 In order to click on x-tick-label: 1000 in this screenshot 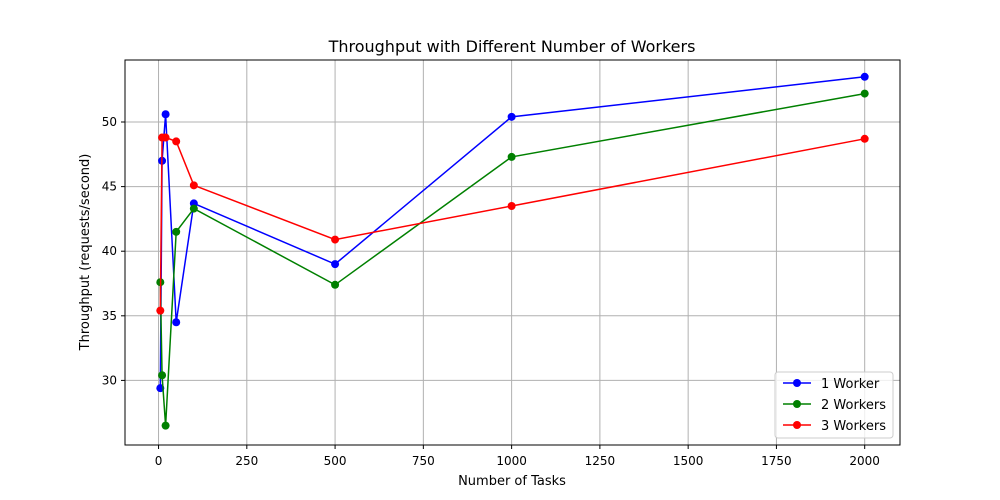, I will do `click(511, 461)`.